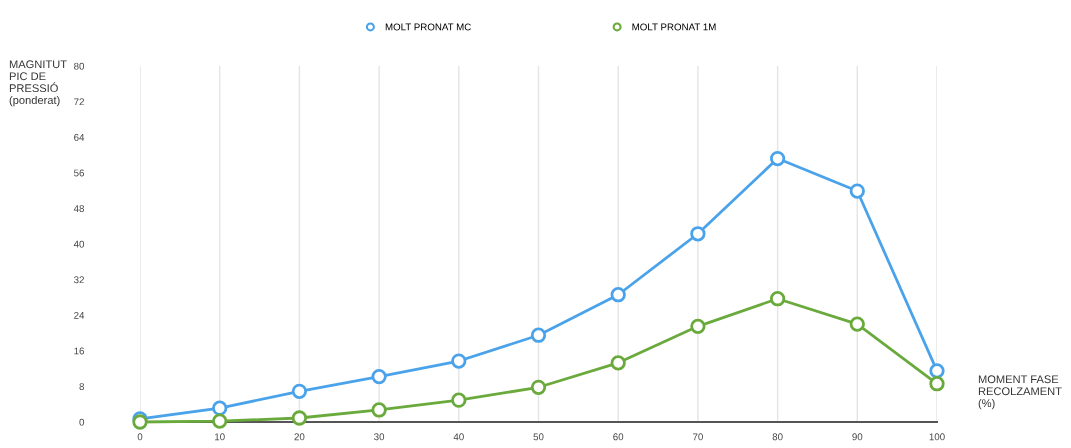 This screenshot has width=1071, height=448. What do you see at coordinates (79, 244) in the screenshot?
I see `y-tick-label: 40` at bounding box center [79, 244].